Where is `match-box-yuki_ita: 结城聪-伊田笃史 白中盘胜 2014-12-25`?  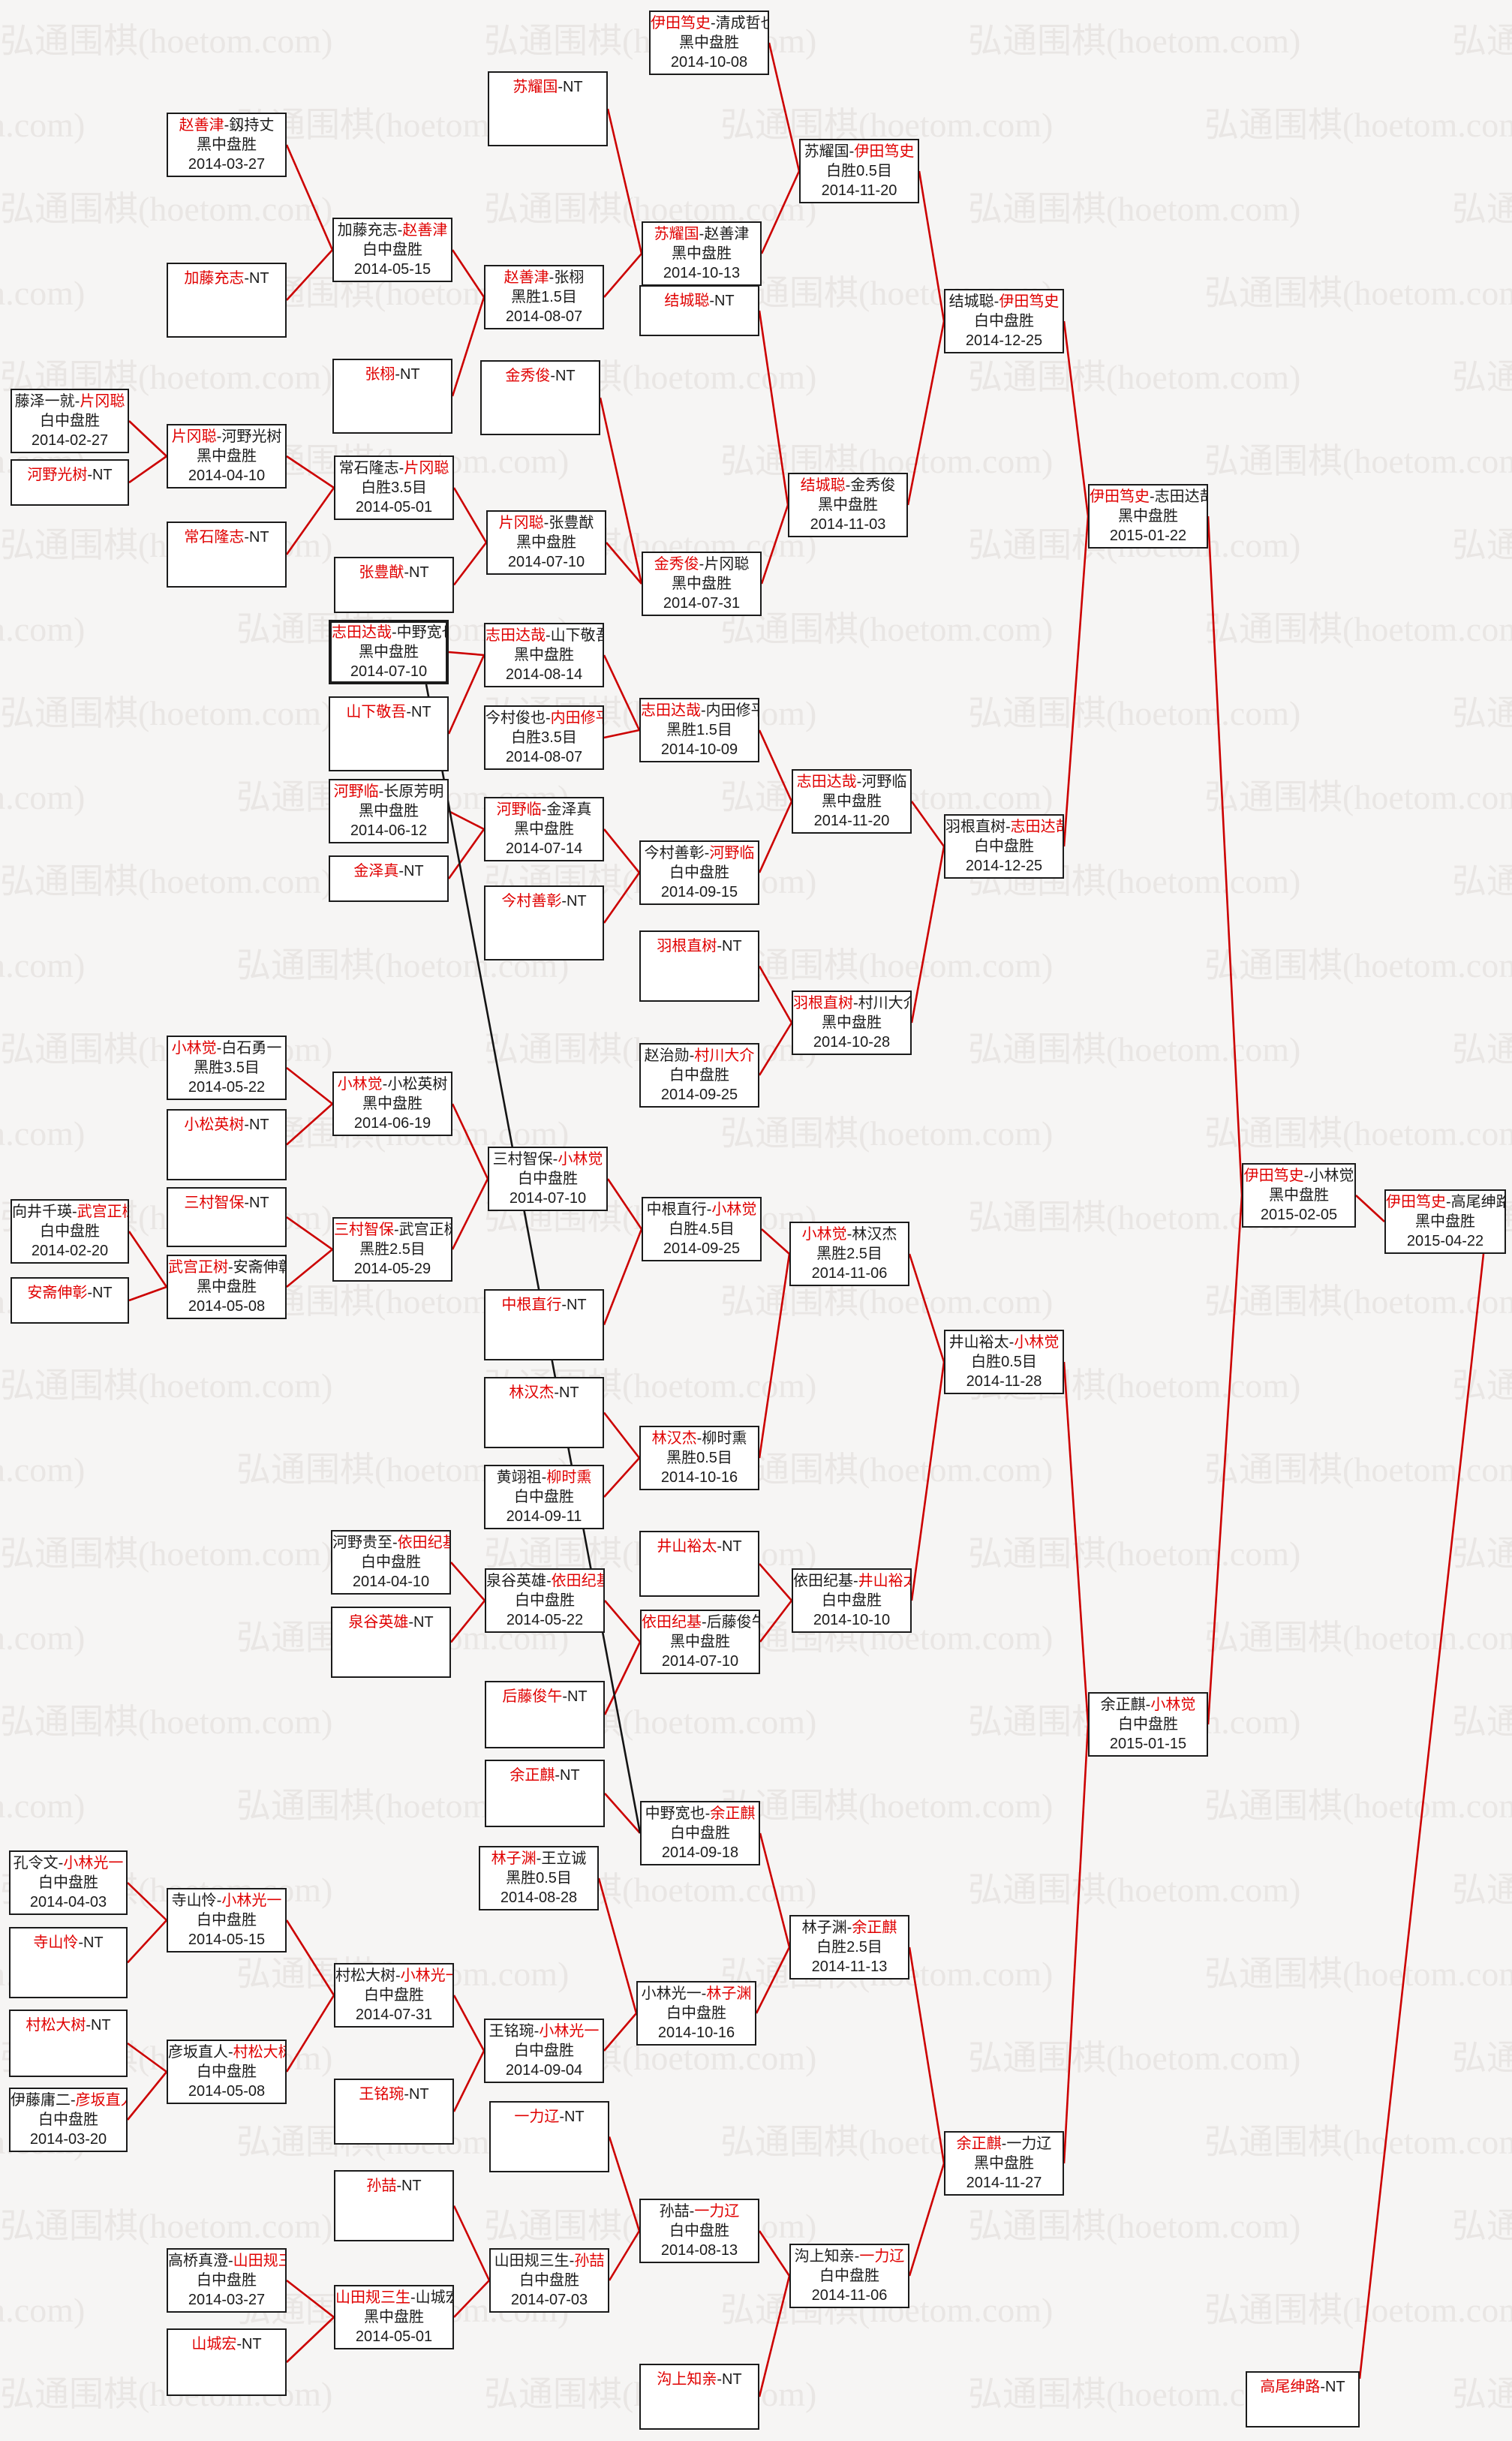
match-box-yuki_ita: 结城聪-伊田笃史 白中盘胜 2014-12-25 is located at coordinates (1004, 321).